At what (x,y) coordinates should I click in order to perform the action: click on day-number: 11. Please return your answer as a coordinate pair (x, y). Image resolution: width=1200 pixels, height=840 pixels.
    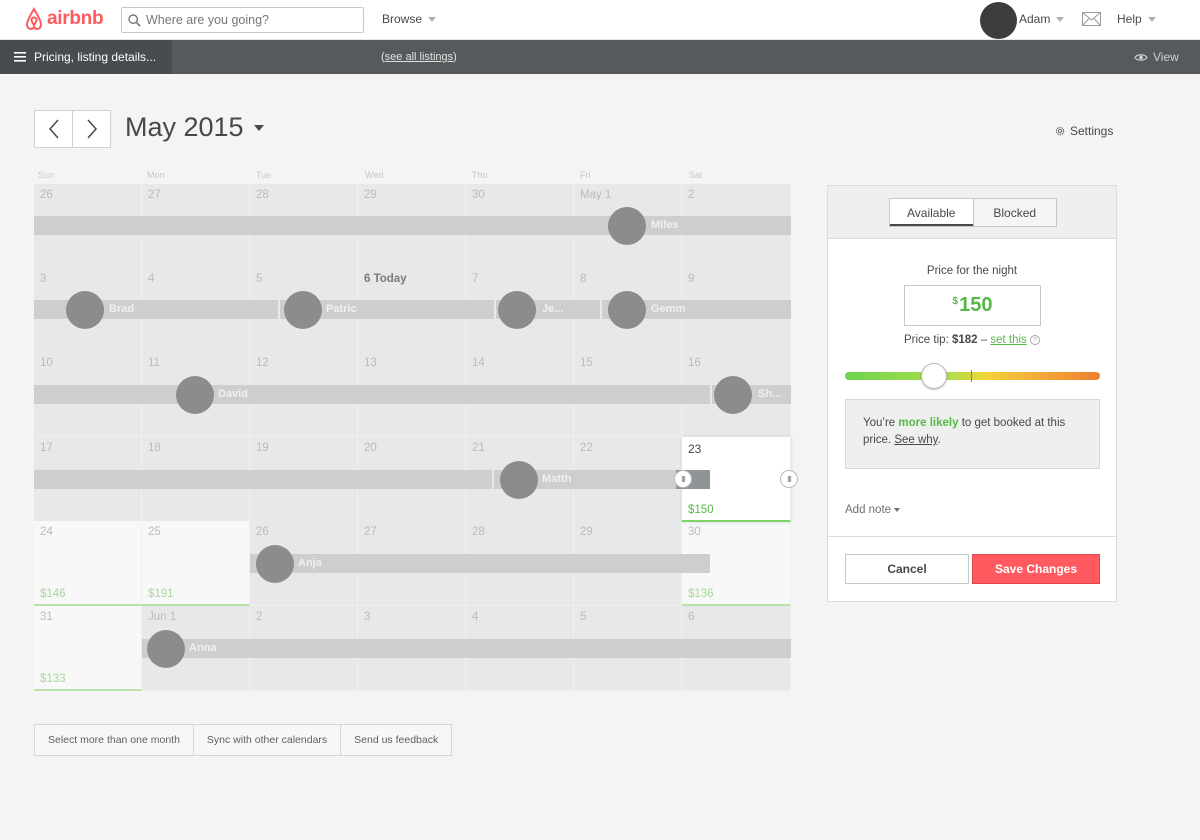
    Looking at the image, I should click on (154, 363).